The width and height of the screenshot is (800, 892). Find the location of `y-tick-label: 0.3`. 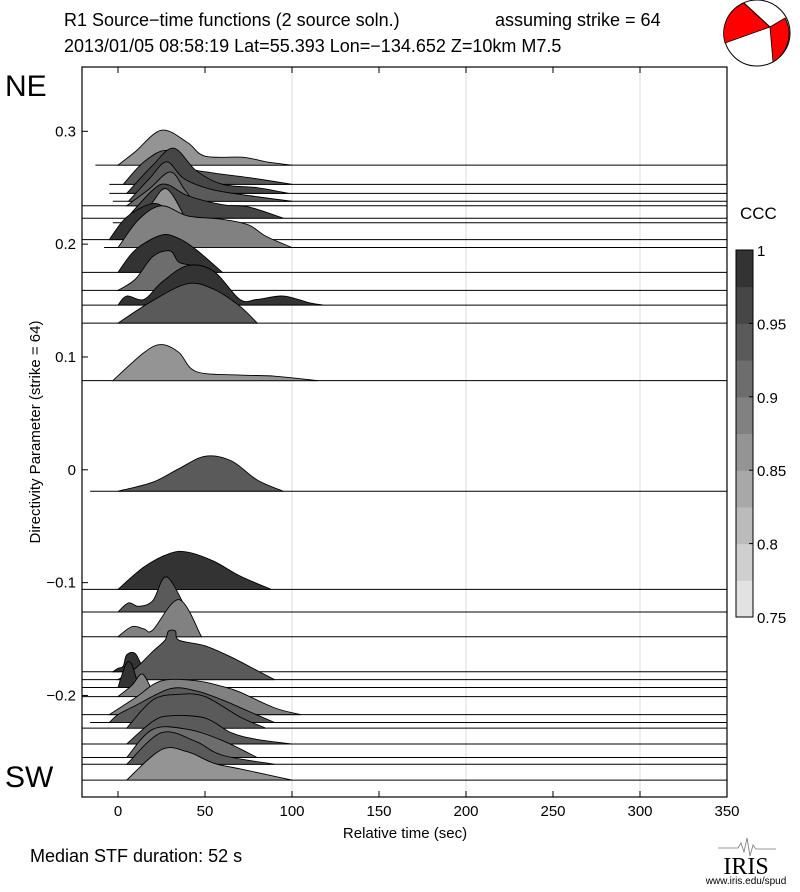

y-tick-label: 0.3 is located at coordinates (65, 131).